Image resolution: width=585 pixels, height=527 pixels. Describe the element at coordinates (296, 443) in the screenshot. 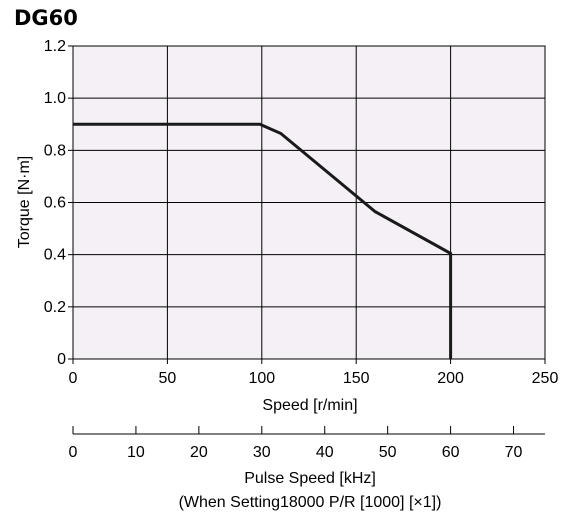

I see `secondary-axis-ticks: 0 10 20 30 40 50 60 70` at that location.